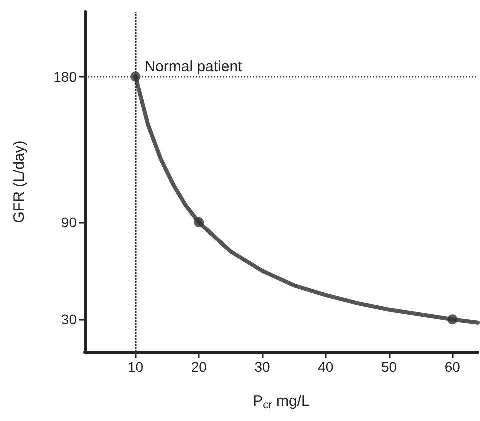 Image resolution: width=480 pixels, height=421 pixels. Describe the element at coordinates (194, 67) in the screenshot. I see `annotation: Normal patient` at that location.